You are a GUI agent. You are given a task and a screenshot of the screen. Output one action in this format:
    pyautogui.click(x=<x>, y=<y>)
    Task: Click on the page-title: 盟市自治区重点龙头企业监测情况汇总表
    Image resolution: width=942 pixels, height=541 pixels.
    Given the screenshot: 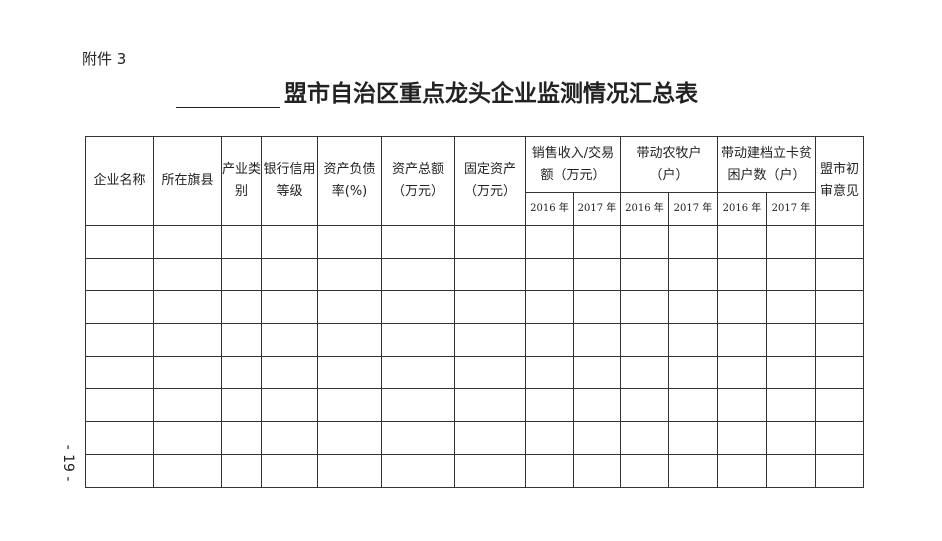 What is the action you would take?
    pyautogui.click(x=437, y=91)
    